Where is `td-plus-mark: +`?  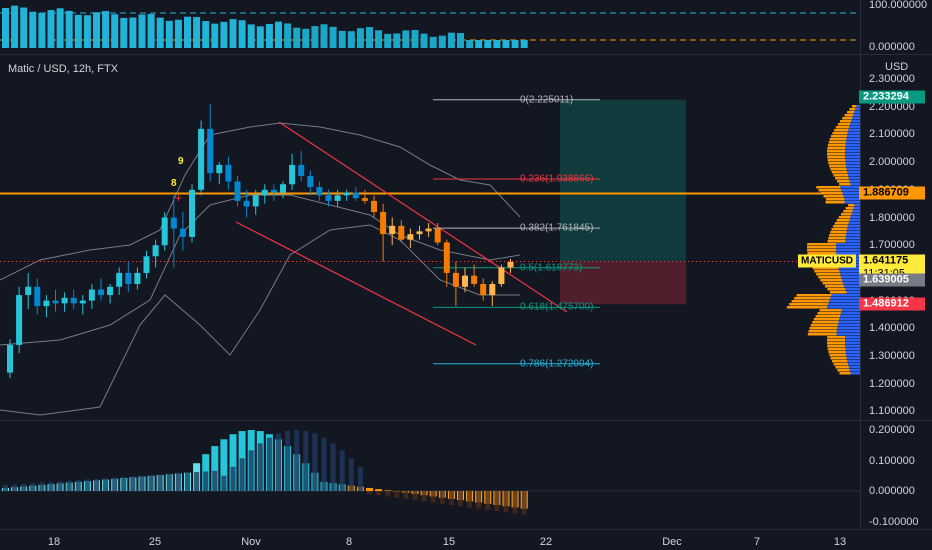 td-plus-mark: + is located at coordinates (178, 198).